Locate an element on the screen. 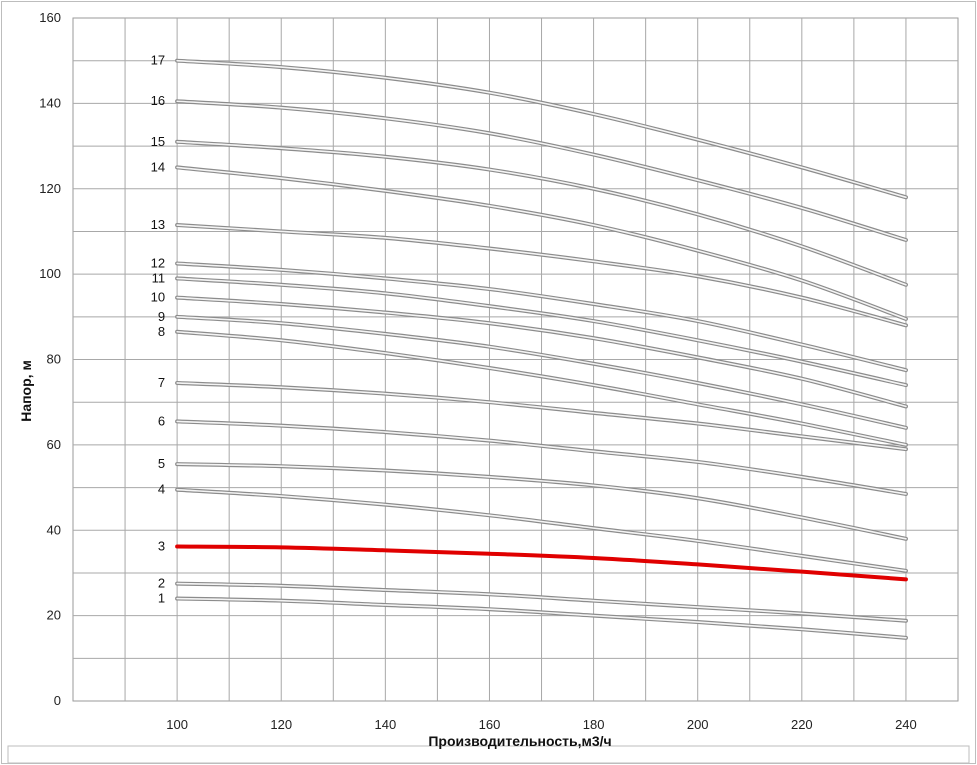 This screenshot has height=765, width=977. x-tick-label: 140 is located at coordinates (386, 724).